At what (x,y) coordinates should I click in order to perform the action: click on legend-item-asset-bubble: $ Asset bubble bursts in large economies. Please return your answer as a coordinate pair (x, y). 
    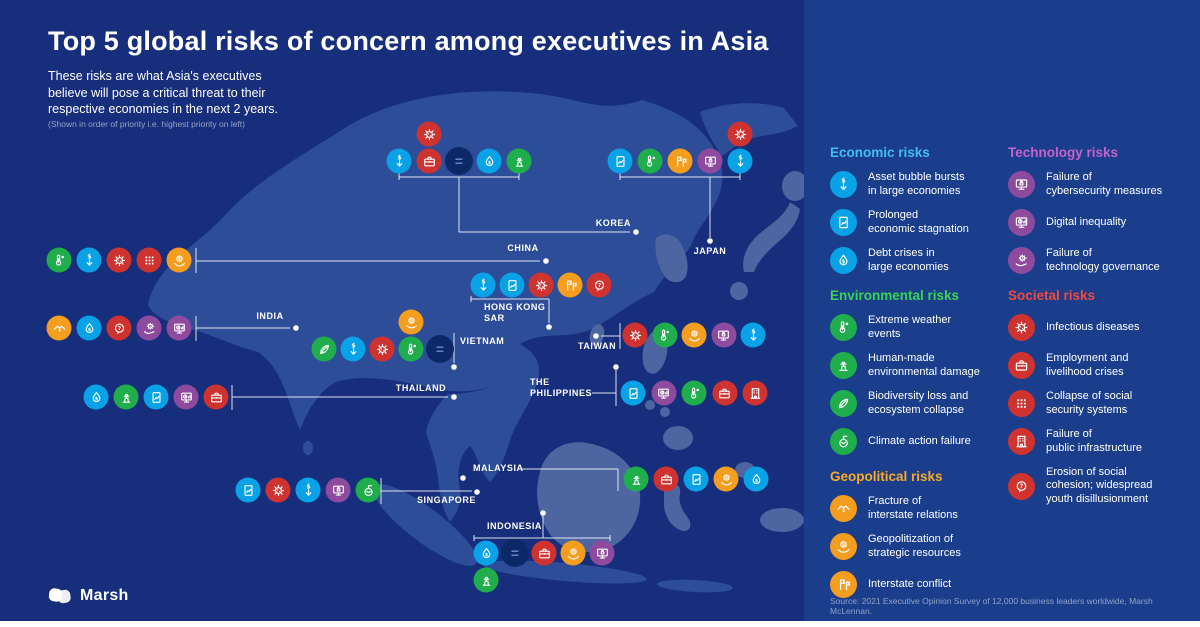
    Looking at the image, I should click on (916, 184).